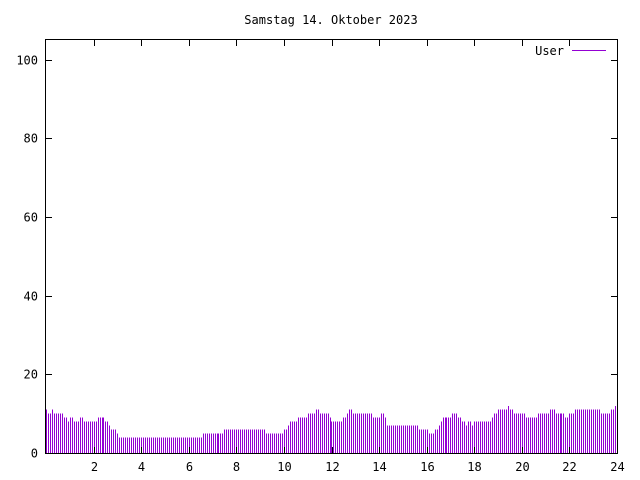 This screenshot has width=640, height=480. What do you see at coordinates (569, 467) in the screenshot?
I see `x-tick-label: 22` at bounding box center [569, 467].